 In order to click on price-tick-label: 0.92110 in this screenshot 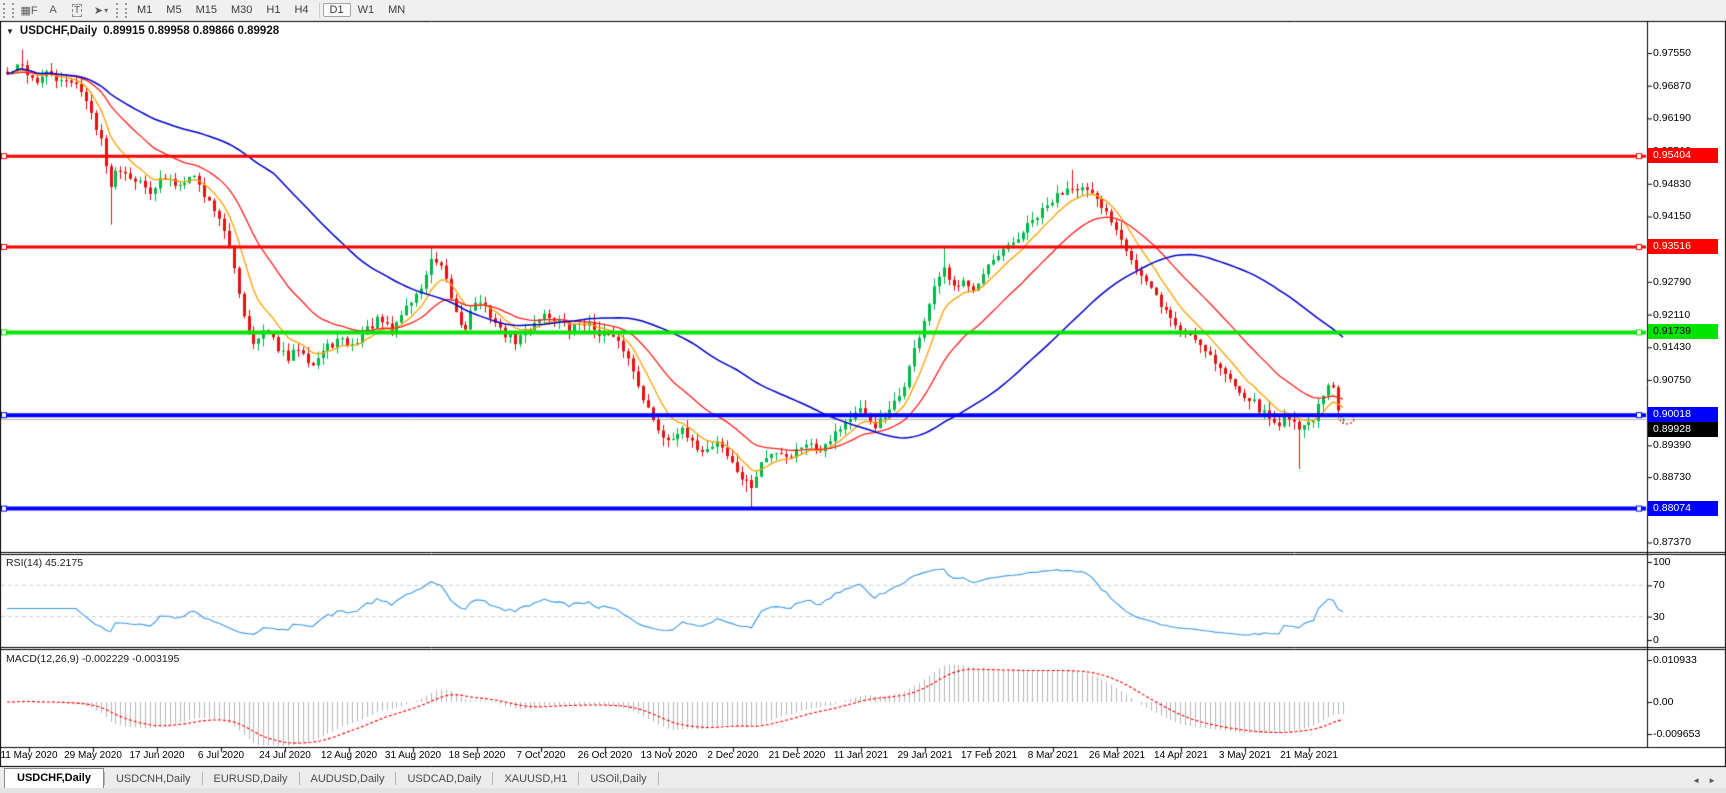, I will do `click(1673, 314)`.